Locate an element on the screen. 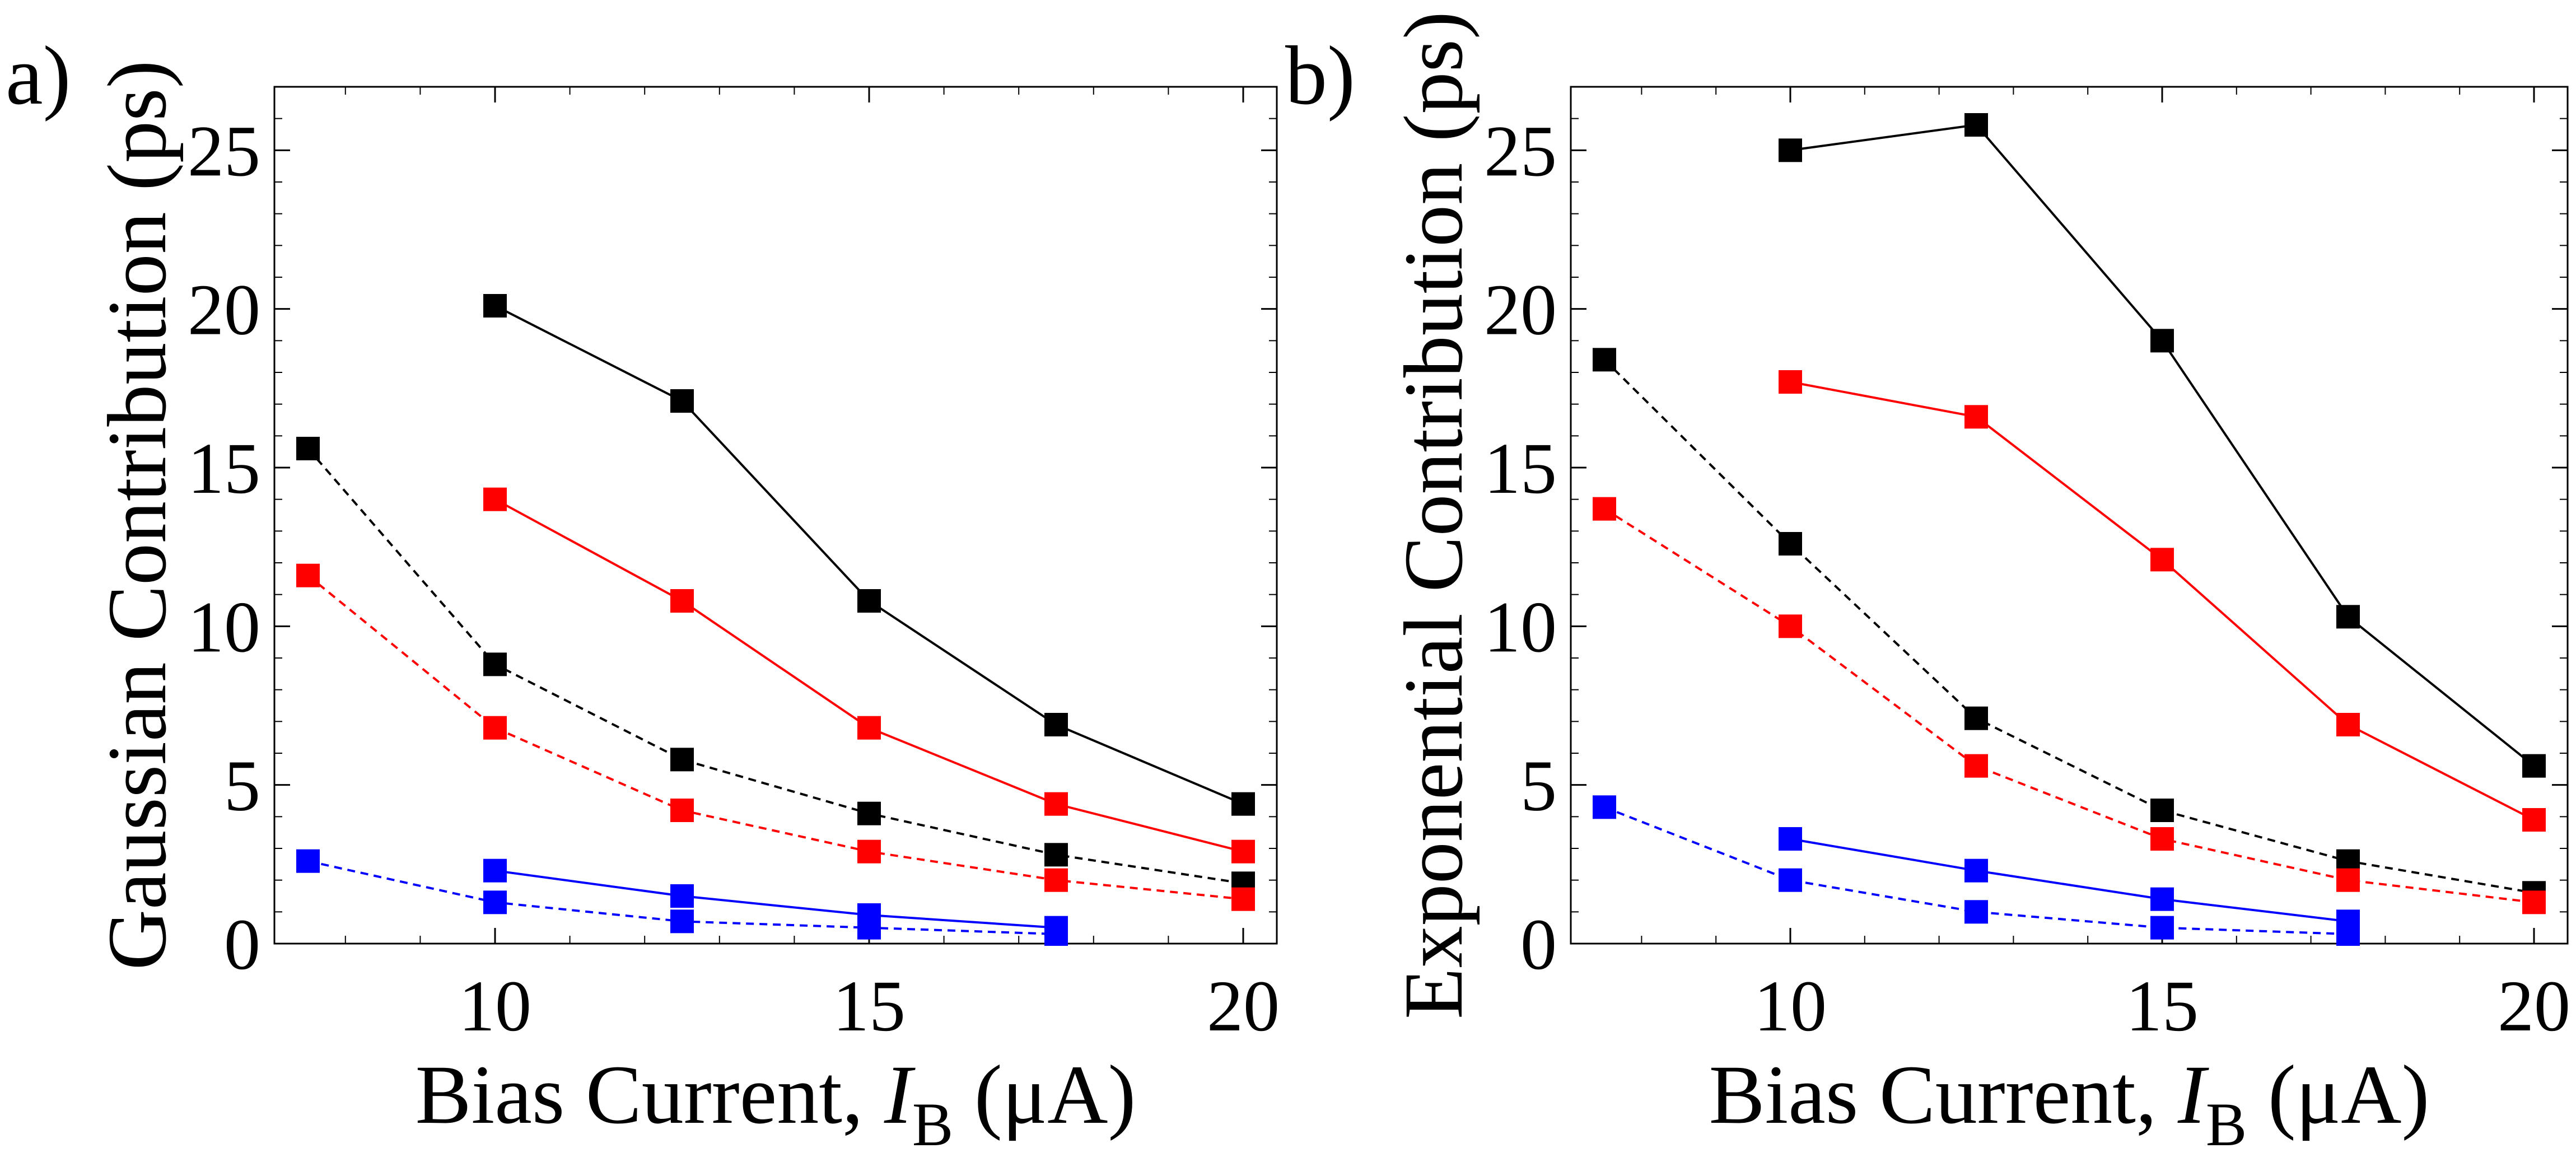 The width and height of the screenshot is (2576, 1176). series-line-blue-dashed is located at coordinates (1977, 871).